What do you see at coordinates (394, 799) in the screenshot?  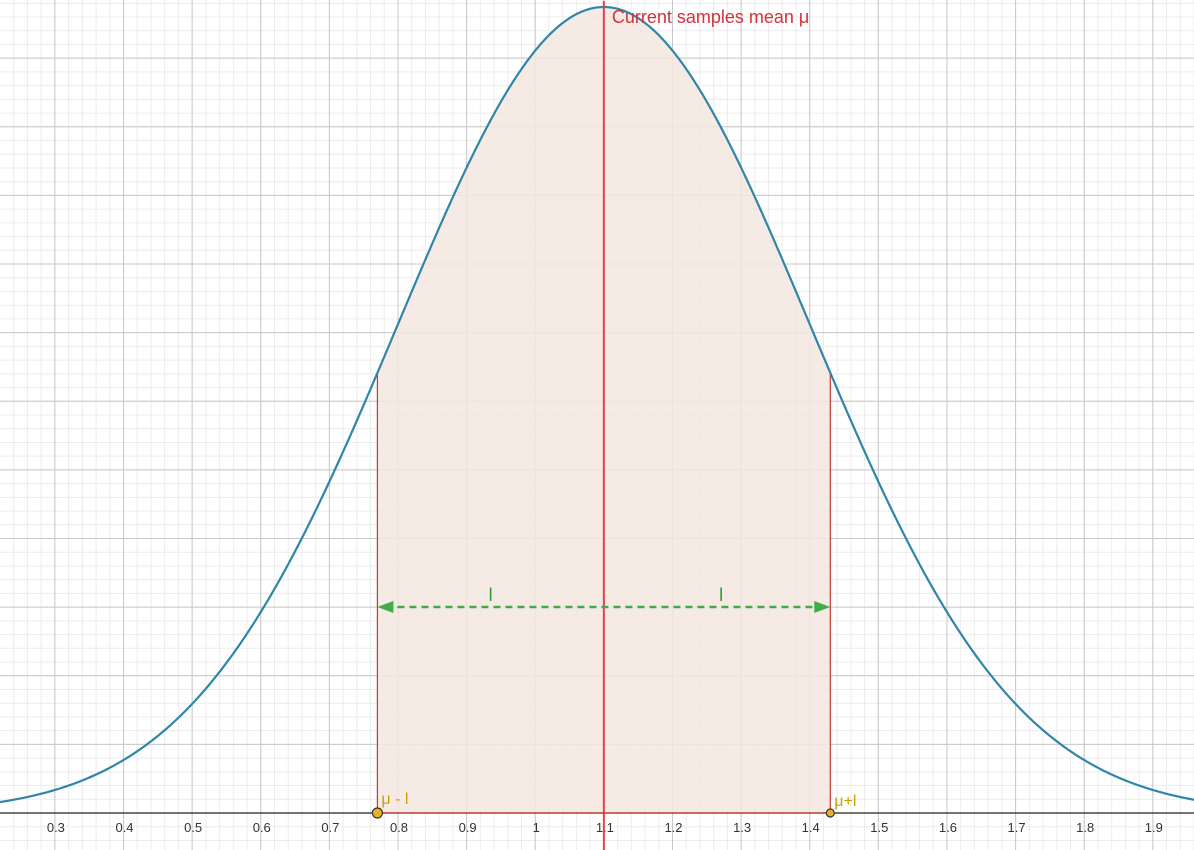 I see `lower-point-label: μ - l` at bounding box center [394, 799].